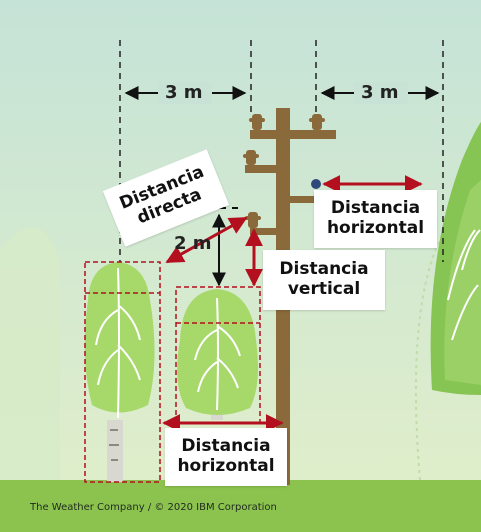  I want to click on utility-pole, so click(289, 296).